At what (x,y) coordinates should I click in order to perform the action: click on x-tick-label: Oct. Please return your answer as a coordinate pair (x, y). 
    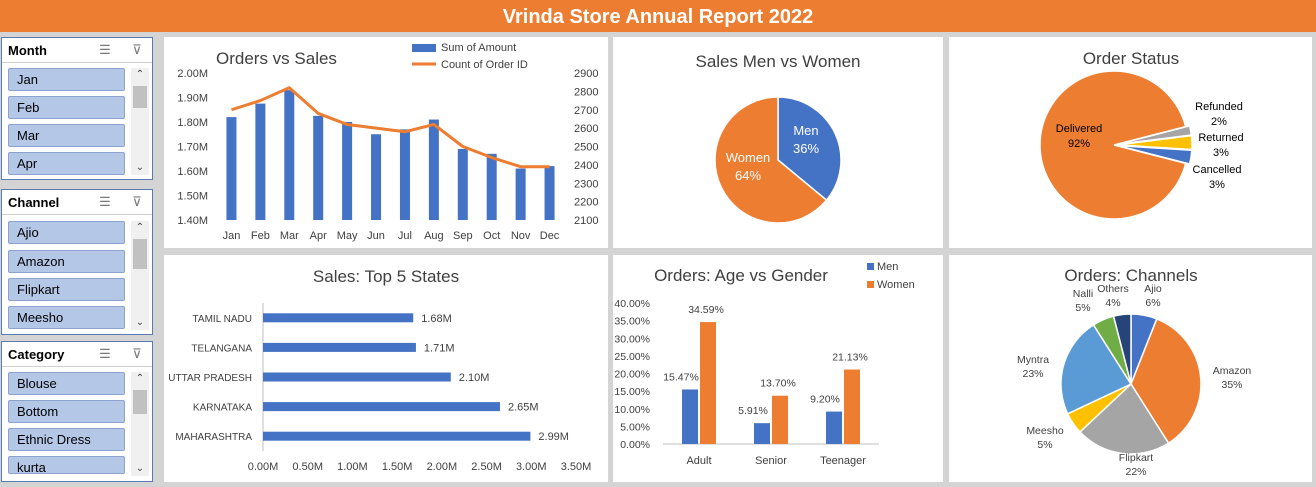
    Looking at the image, I should click on (491, 236).